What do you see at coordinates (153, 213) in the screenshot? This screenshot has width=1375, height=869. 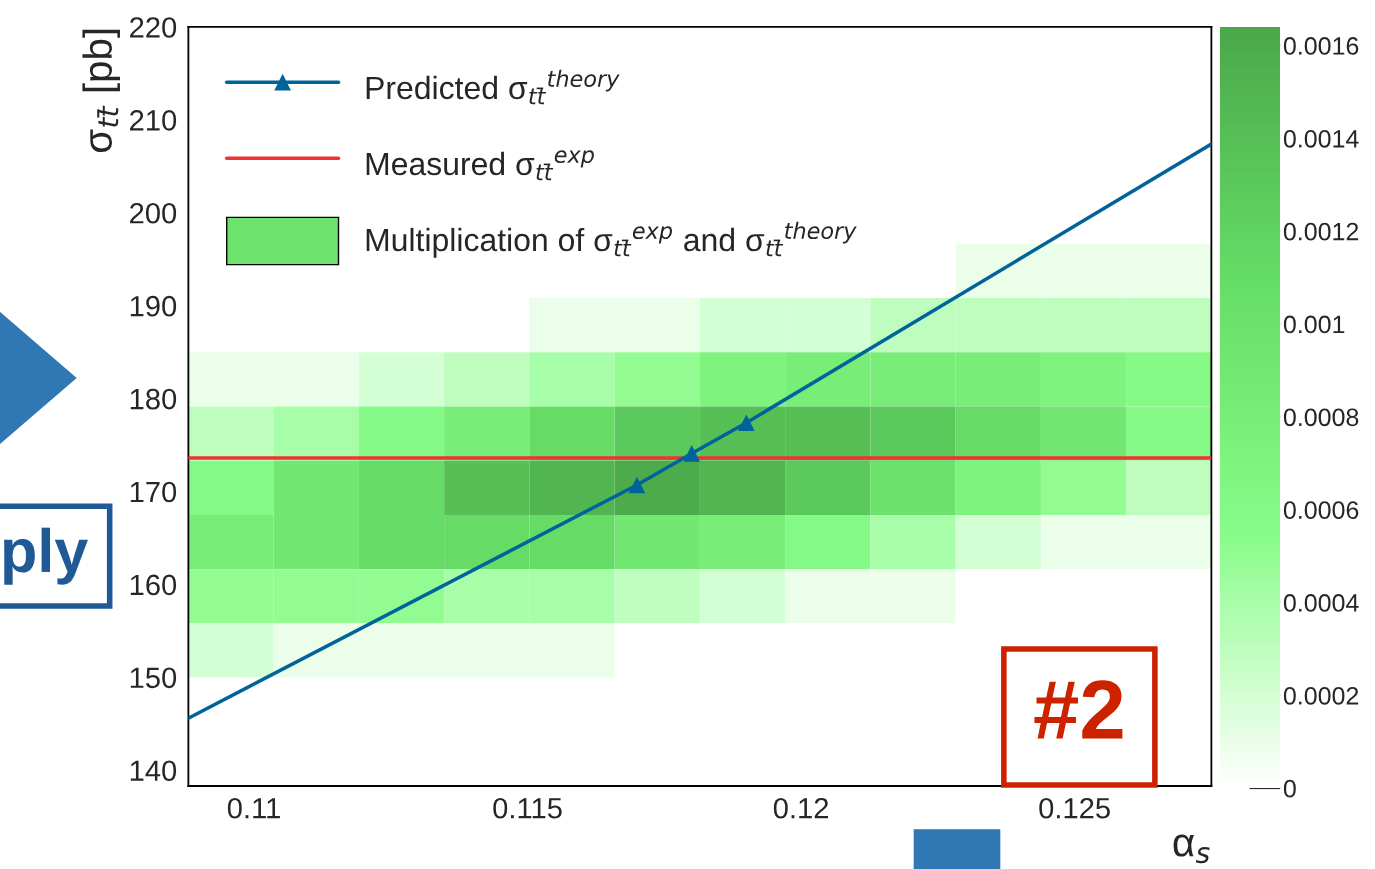 I see `y-tick-label: 200` at bounding box center [153, 213].